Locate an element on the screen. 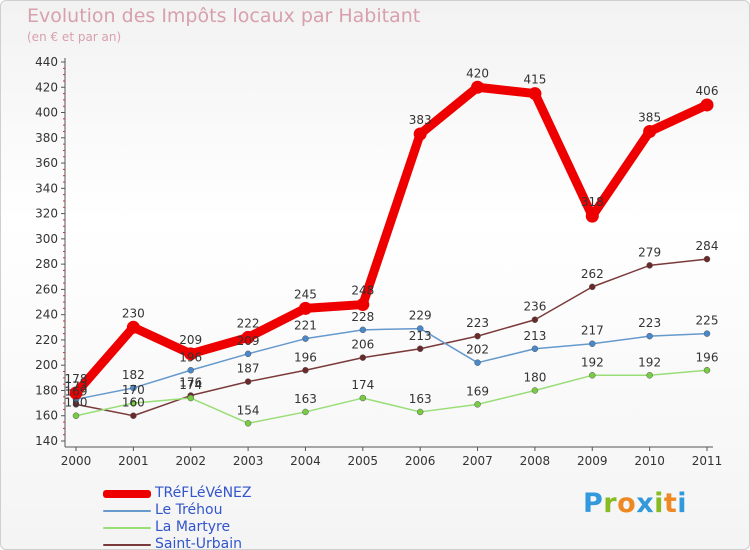 The image size is (750, 550). data-label: 318 is located at coordinates (592, 202).